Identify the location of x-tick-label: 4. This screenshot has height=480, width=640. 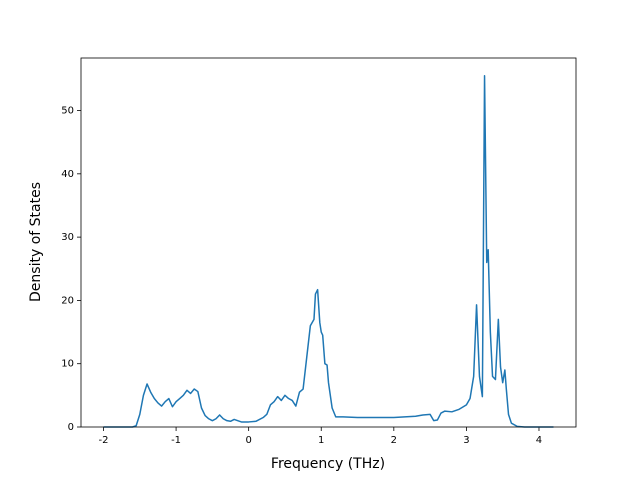
(539, 440).